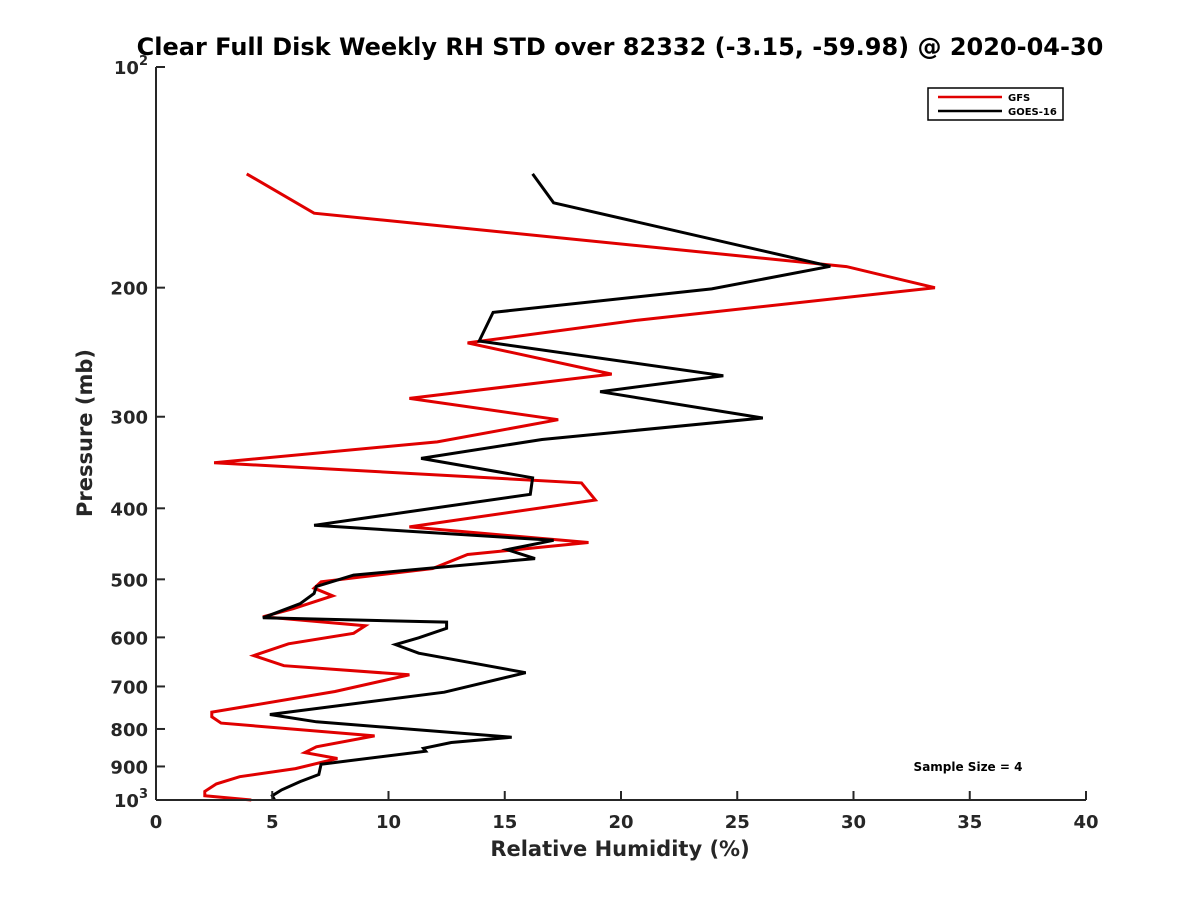 This screenshot has height=900, width=1200. Describe the element at coordinates (137, 433) in the screenshot. I see `y-ticks: 10² 200 300 400 500 600 700 800 900 10³` at that location.